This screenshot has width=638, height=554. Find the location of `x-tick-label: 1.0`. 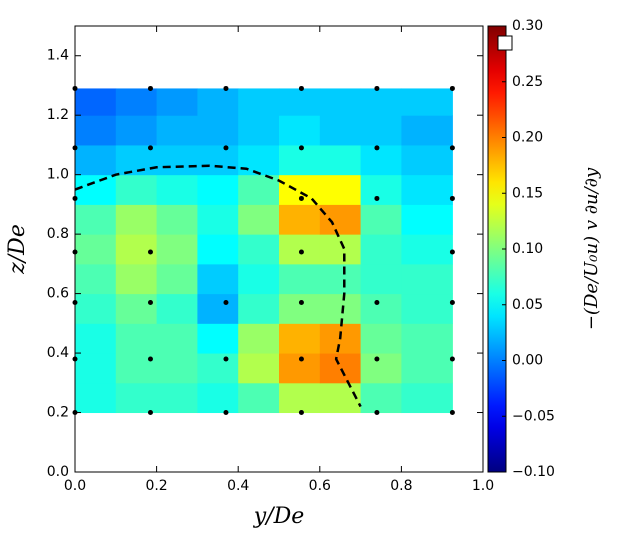

x-tick-label: 1.0 is located at coordinates (483, 486).